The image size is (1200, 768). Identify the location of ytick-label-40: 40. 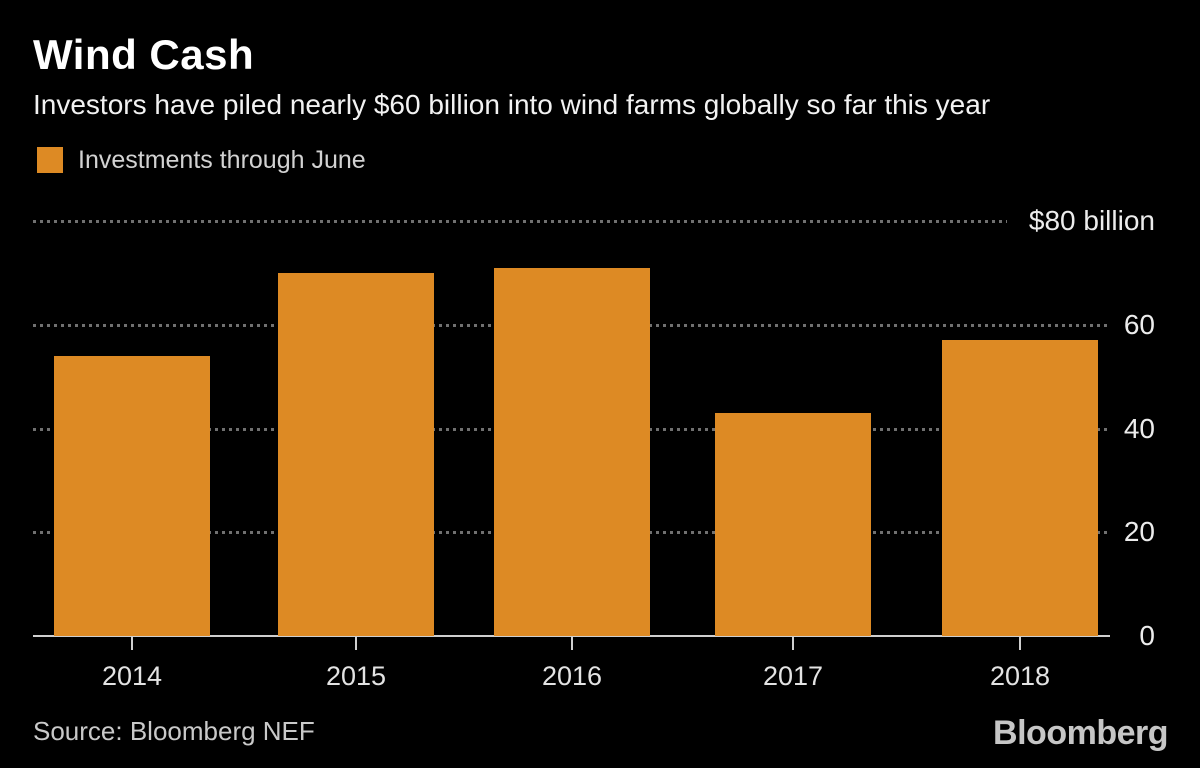
(1139, 428).